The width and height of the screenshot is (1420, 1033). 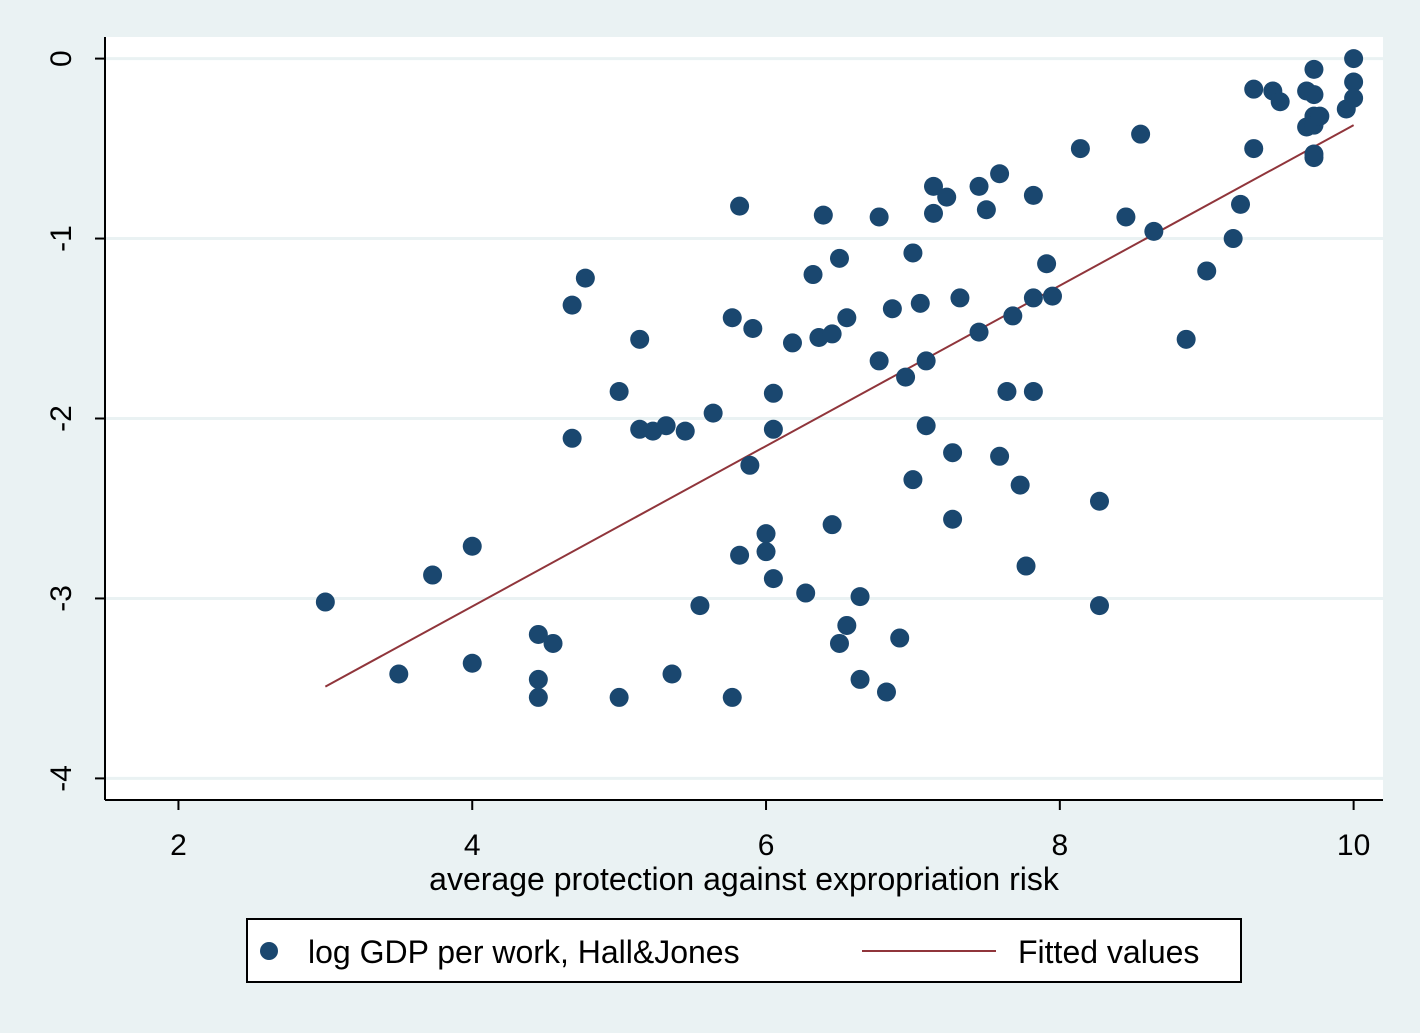 What do you see at coordinates (472, 845) in the screenshot?
I see `x-tick-label: 4` at bounding box center [472, 845].